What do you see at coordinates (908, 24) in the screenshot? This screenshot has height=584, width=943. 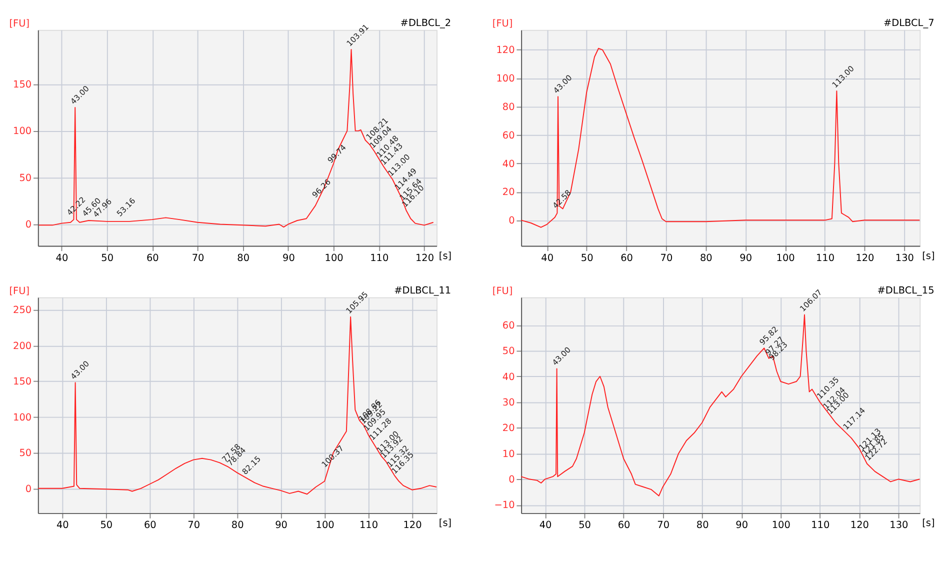 I see `chart-title: #DLBCL_7` at bounding box center [908, 24].